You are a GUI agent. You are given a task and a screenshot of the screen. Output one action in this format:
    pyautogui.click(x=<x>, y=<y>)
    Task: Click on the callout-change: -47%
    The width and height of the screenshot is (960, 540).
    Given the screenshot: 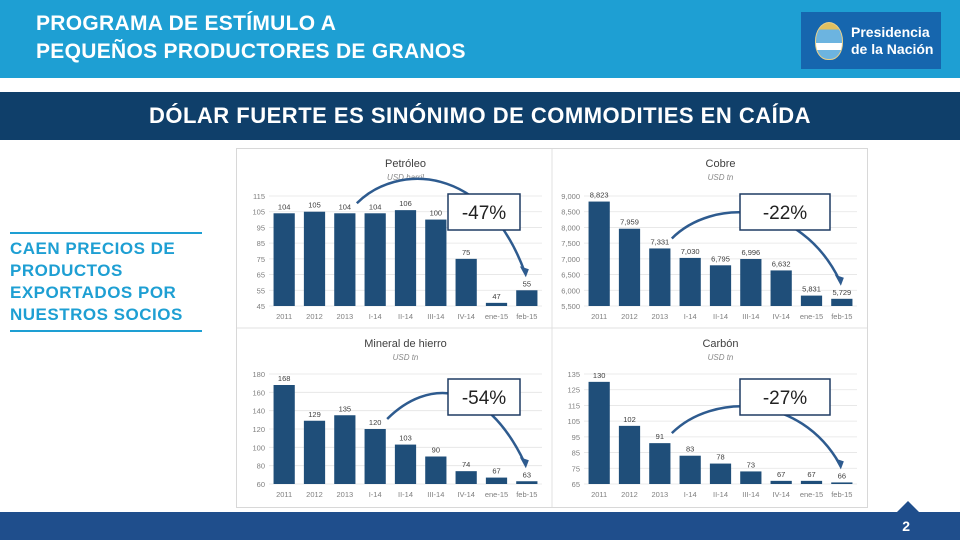 What is the action you would take?
    pyautogui.click(x=484, y=213)
    